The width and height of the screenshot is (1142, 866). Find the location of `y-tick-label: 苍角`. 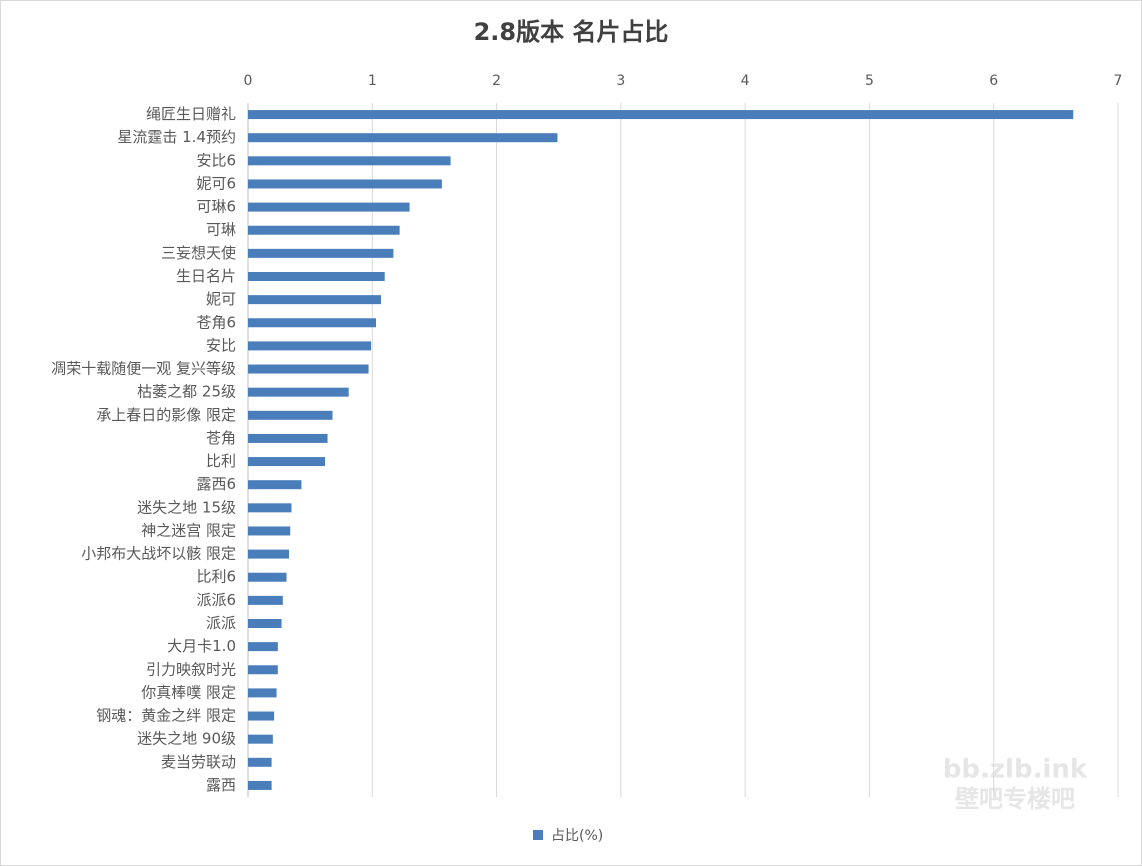

y-tick-label: 苍角 is located at coordinates (221, 438).